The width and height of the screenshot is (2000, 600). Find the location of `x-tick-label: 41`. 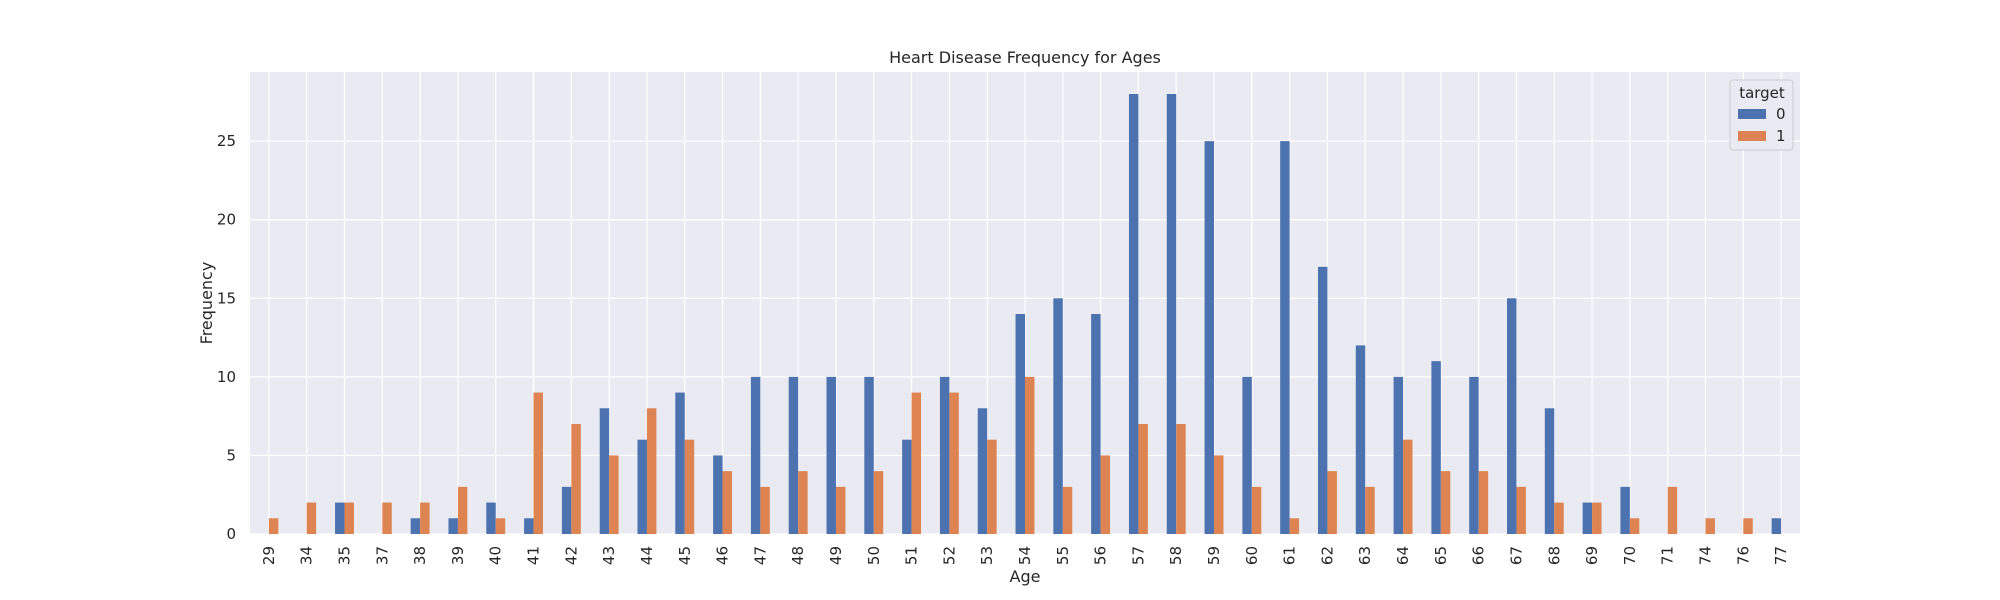

x-tick-label: 41 is located at coordinates (534, 555).